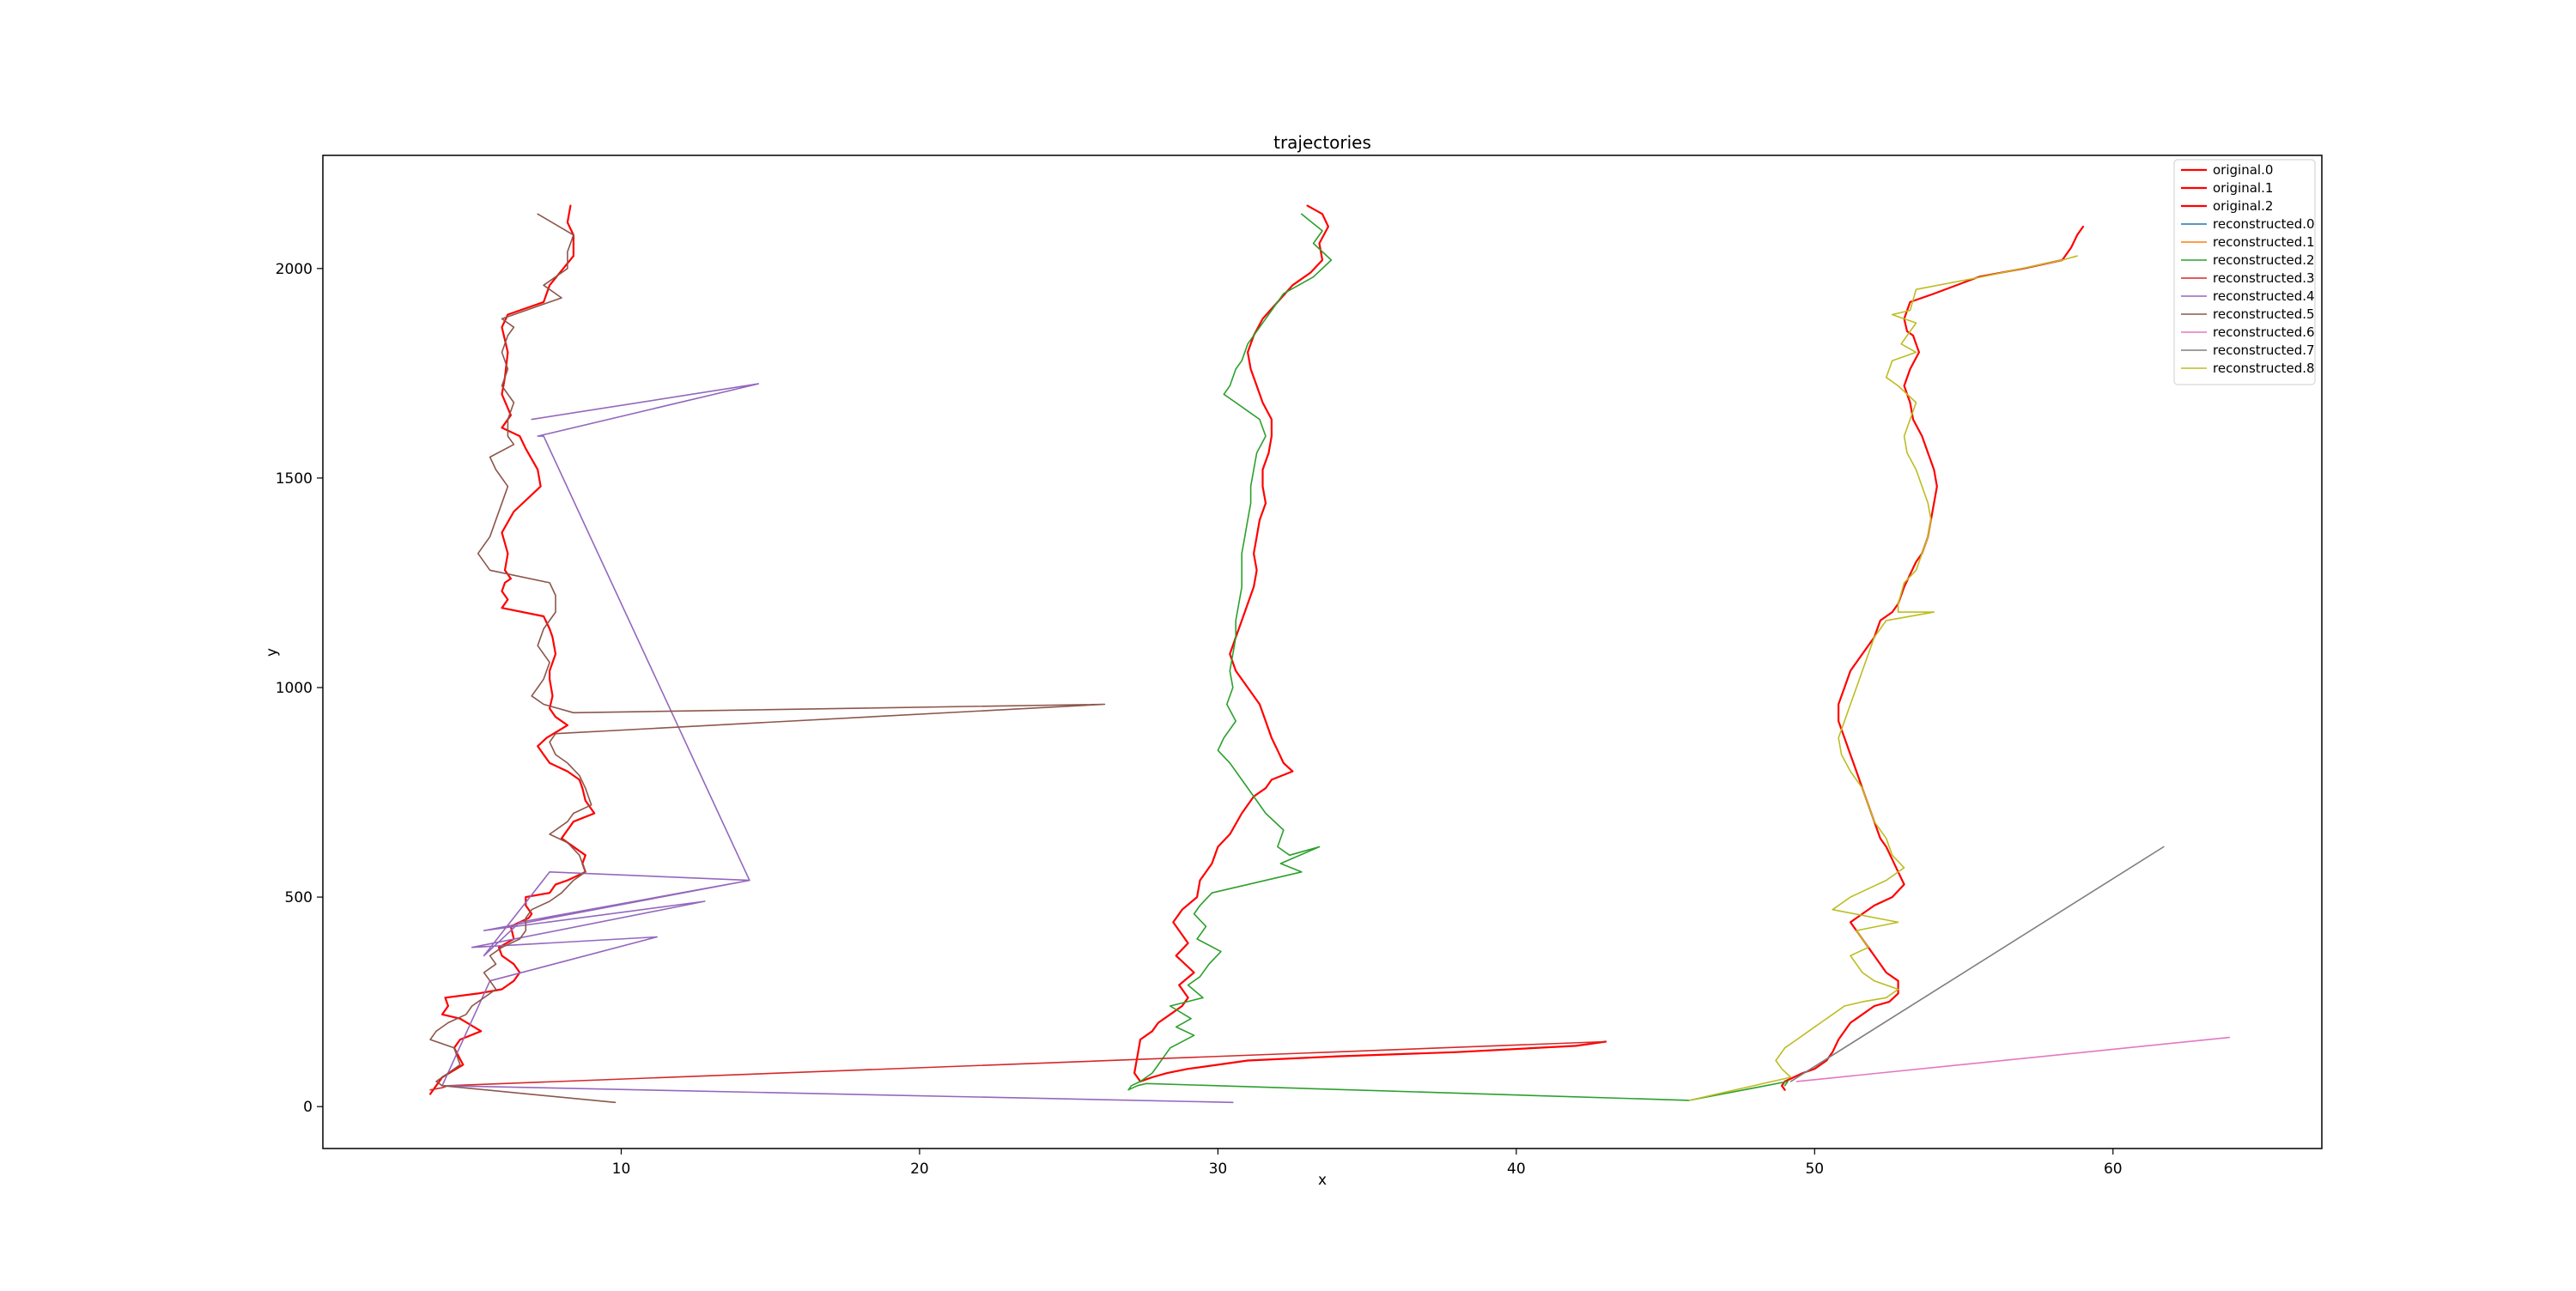 The height and width of the screenshot is (1291, 2576). Describe the element at coordinates (2264, 260) in the screenshot. I see `legend-label-reconstructed-2: reconstructed.2` at that location.